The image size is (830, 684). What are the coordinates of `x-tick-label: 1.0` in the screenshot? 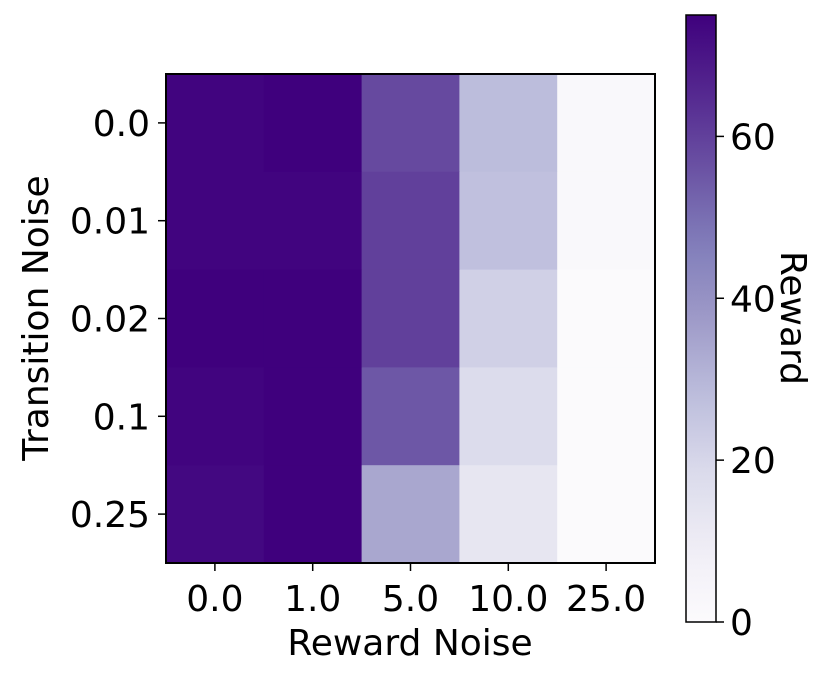 It's located at (312, 599).